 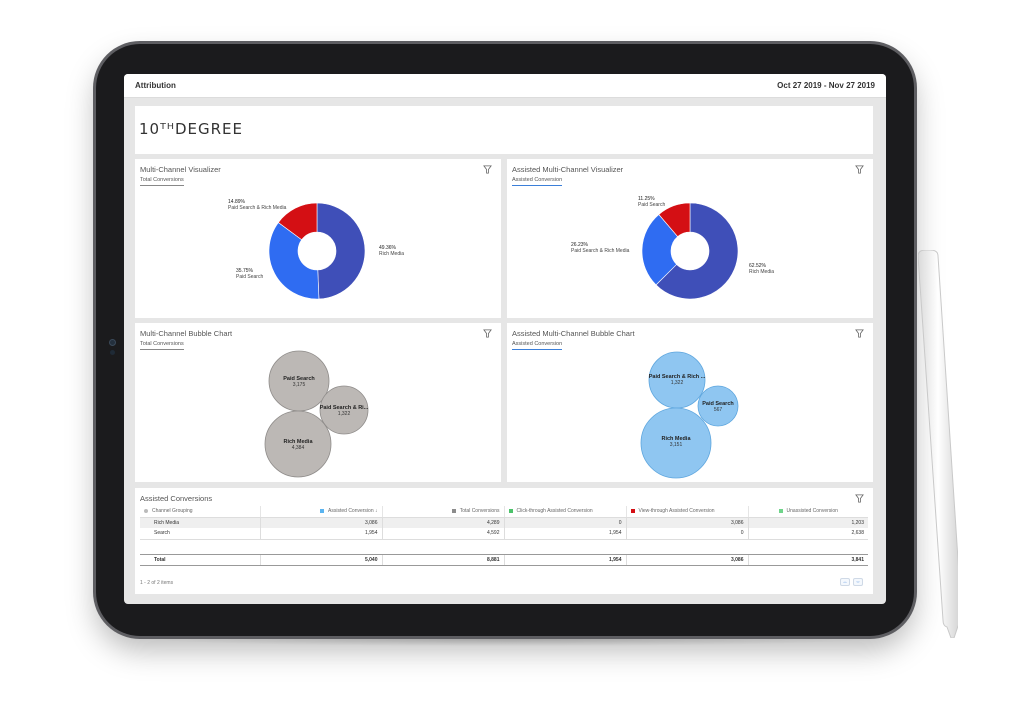 What do you see at coordinates (112, 342) in the screenshot?
I see `camera-icon` at bounding box center [112, 342].